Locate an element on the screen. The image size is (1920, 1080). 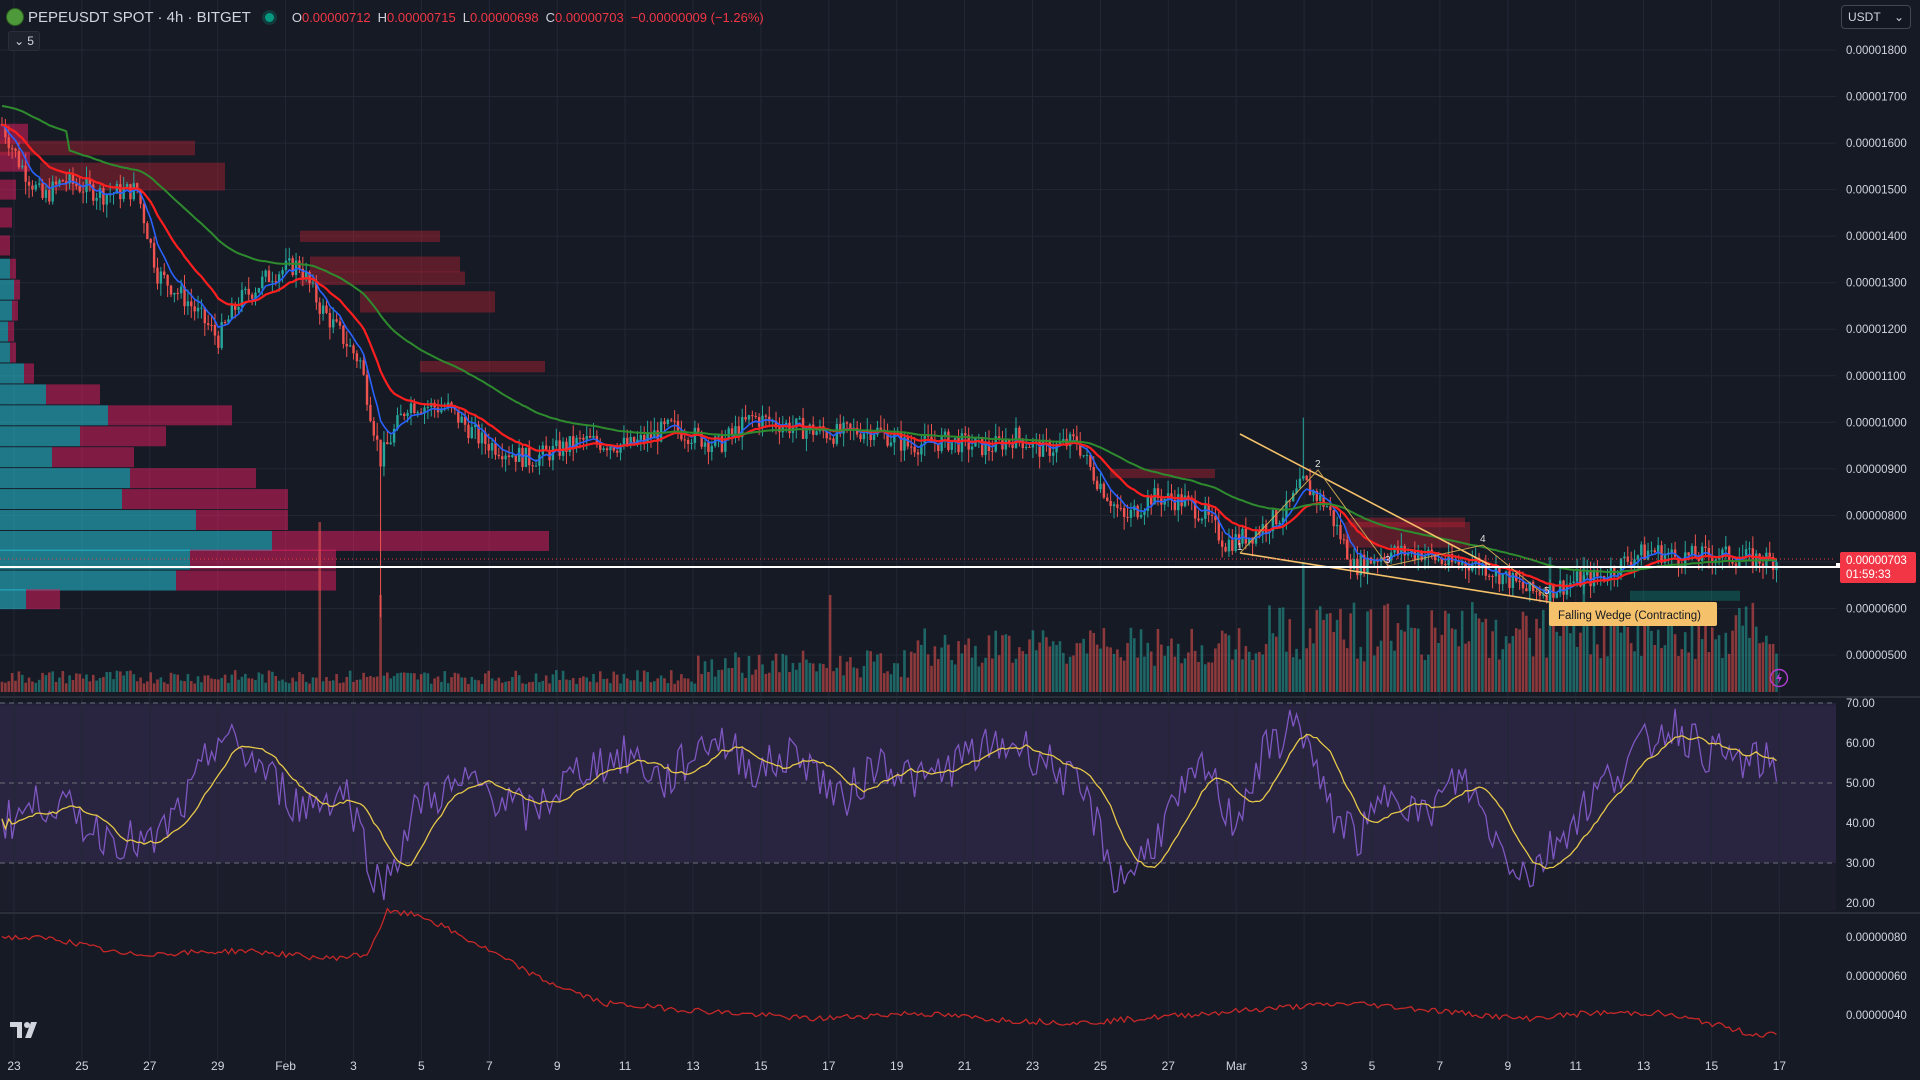
market-status-dot-icon is located at coordinates (269, 17).